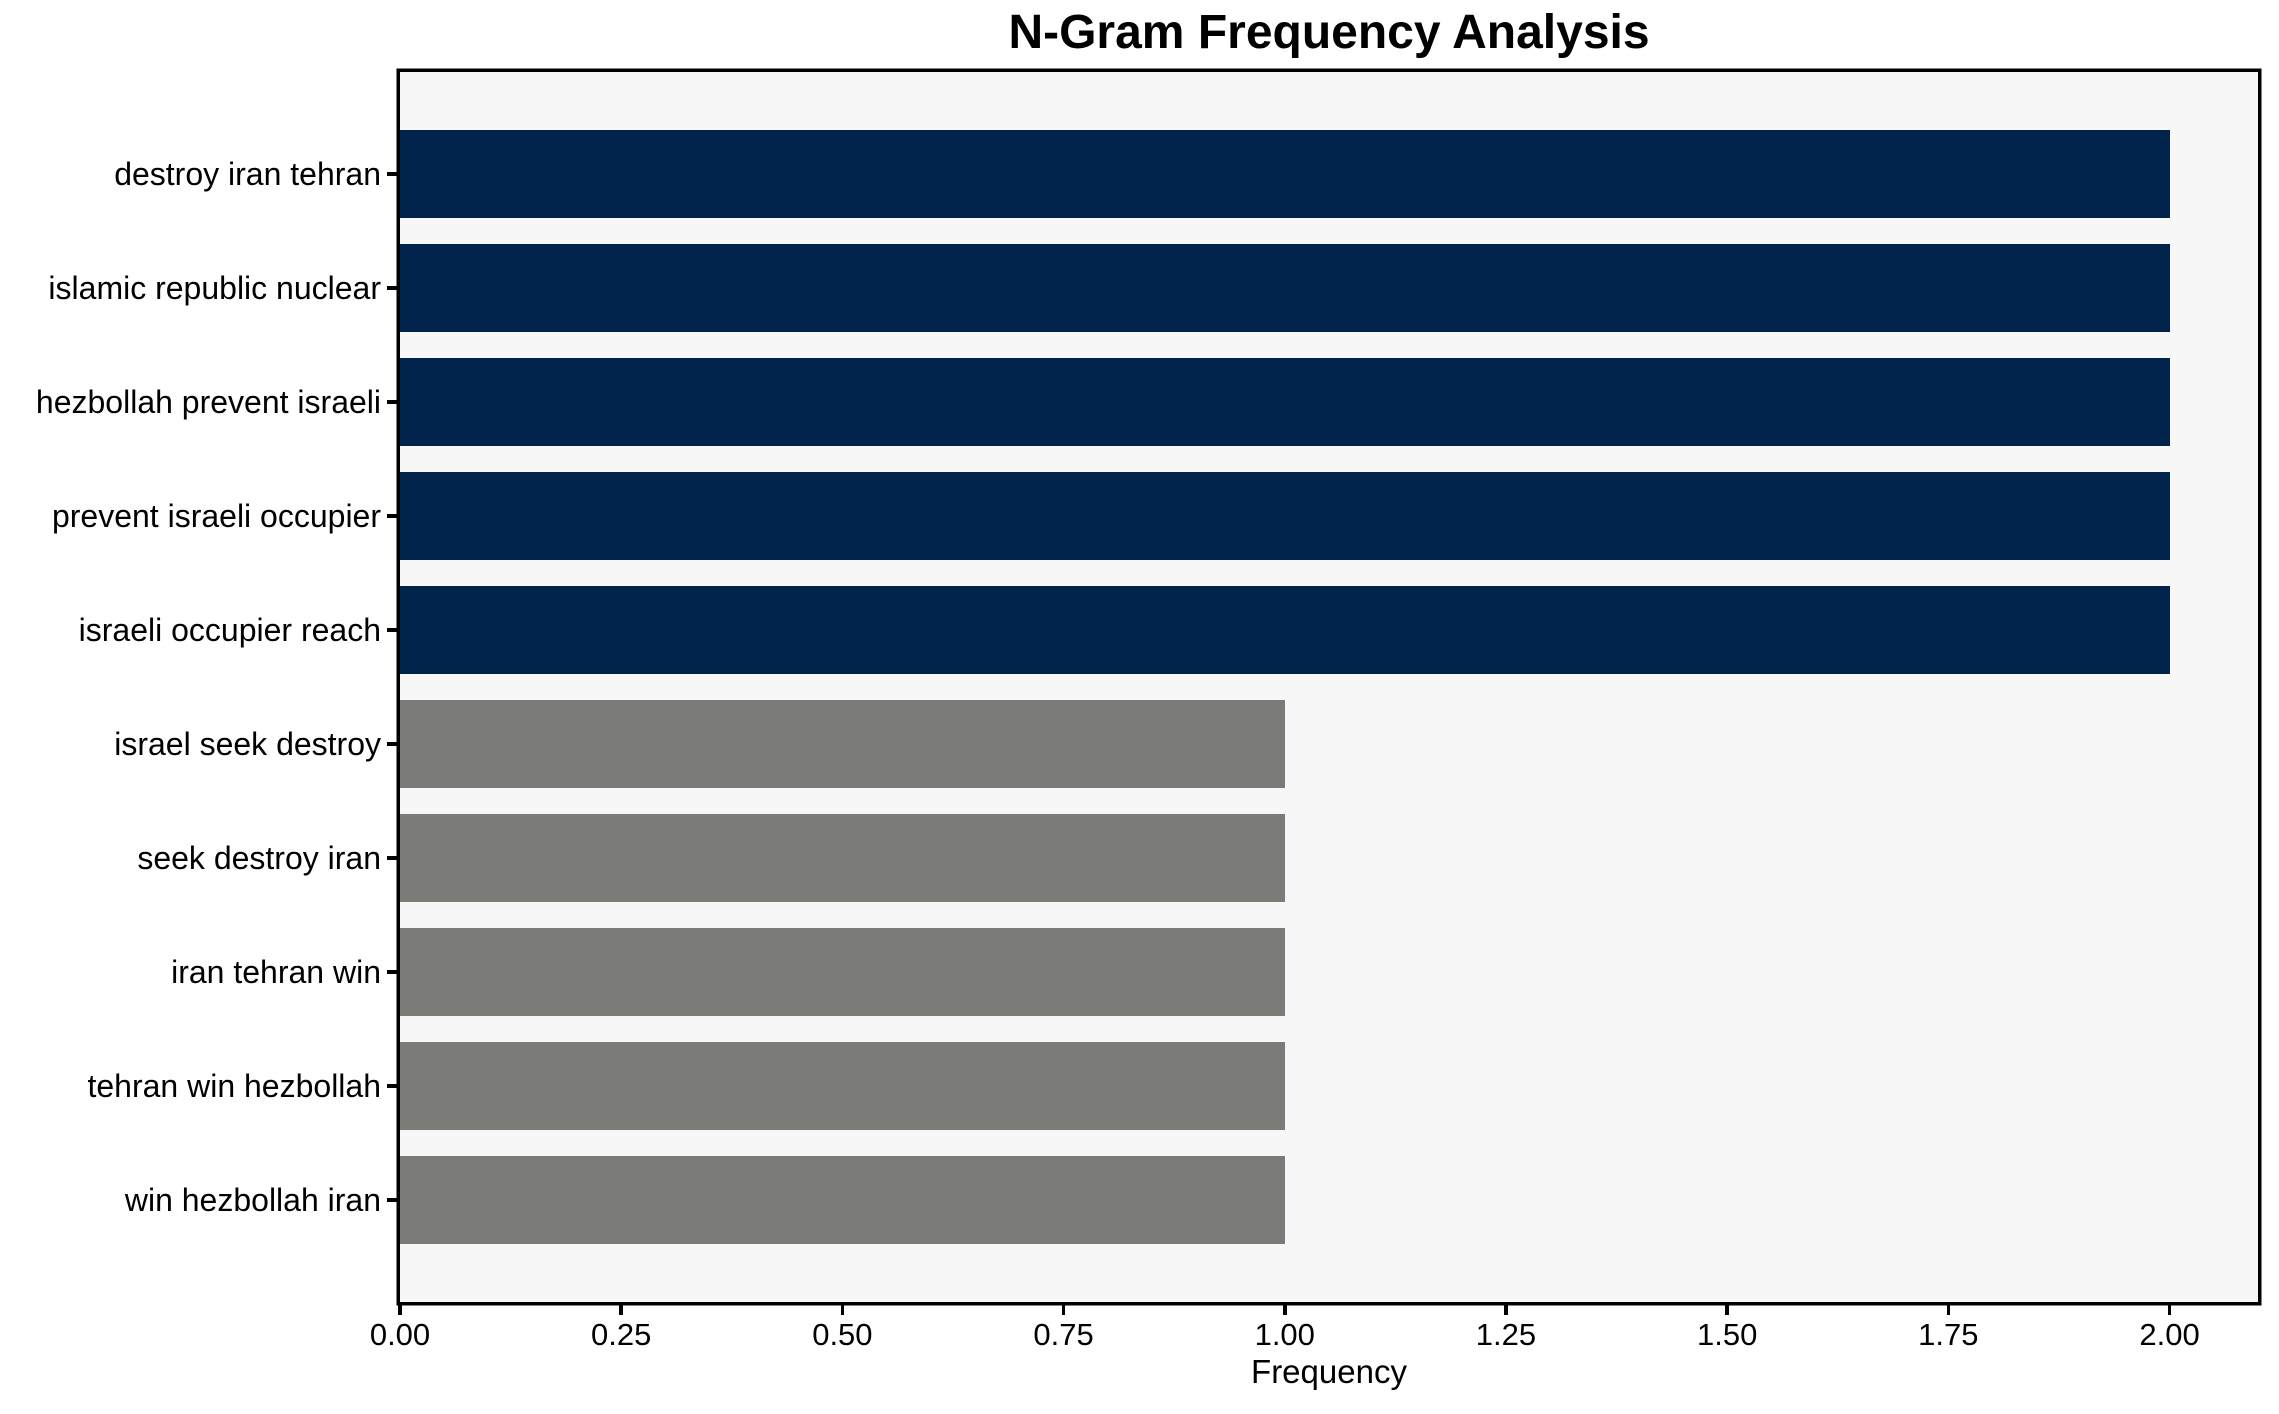 This screenshot has height=1414, width=2279. I want to click on y-tick-label: hezbollah prevent israeli, so click(208, 401).